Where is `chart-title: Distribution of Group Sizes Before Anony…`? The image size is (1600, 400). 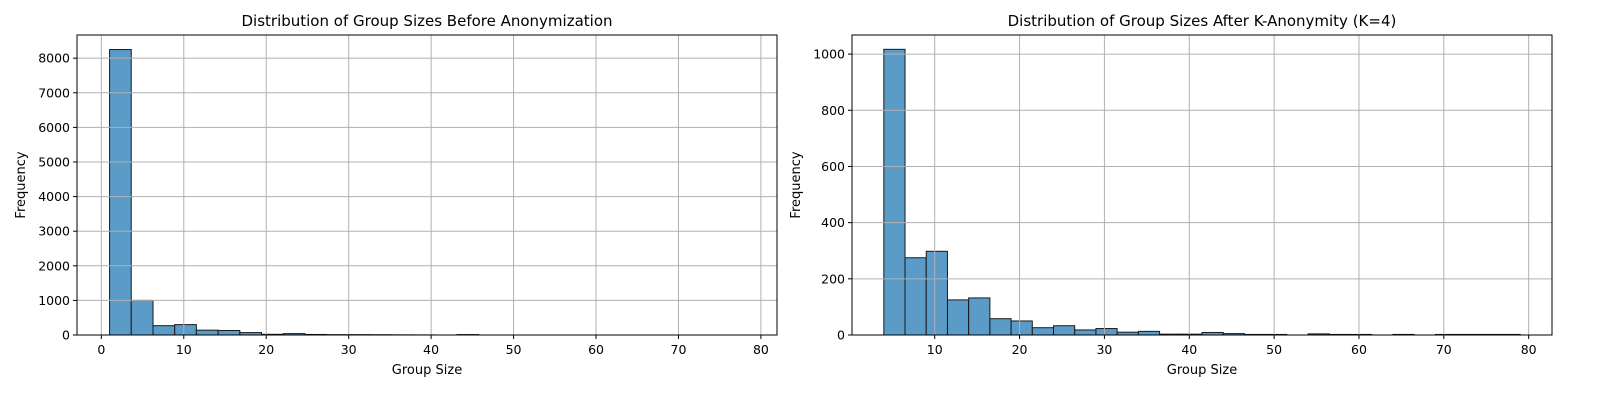
chart-title: Distribution of Group Sizes Before Anony… is located at coordinates (426, 21).